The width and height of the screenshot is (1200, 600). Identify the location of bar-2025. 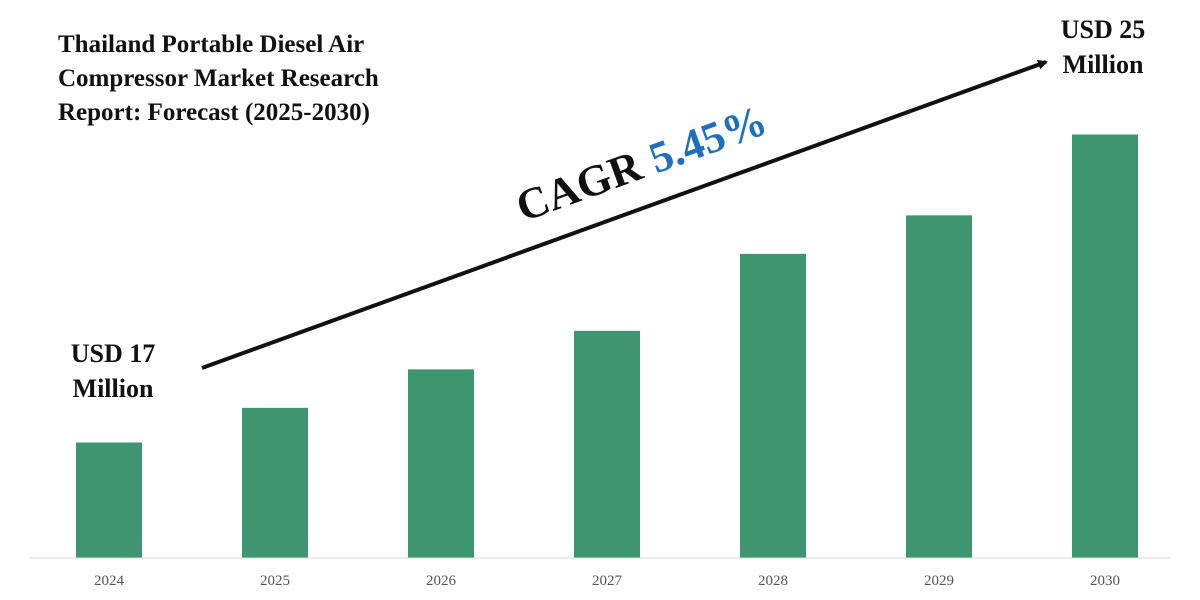
(275, 482).